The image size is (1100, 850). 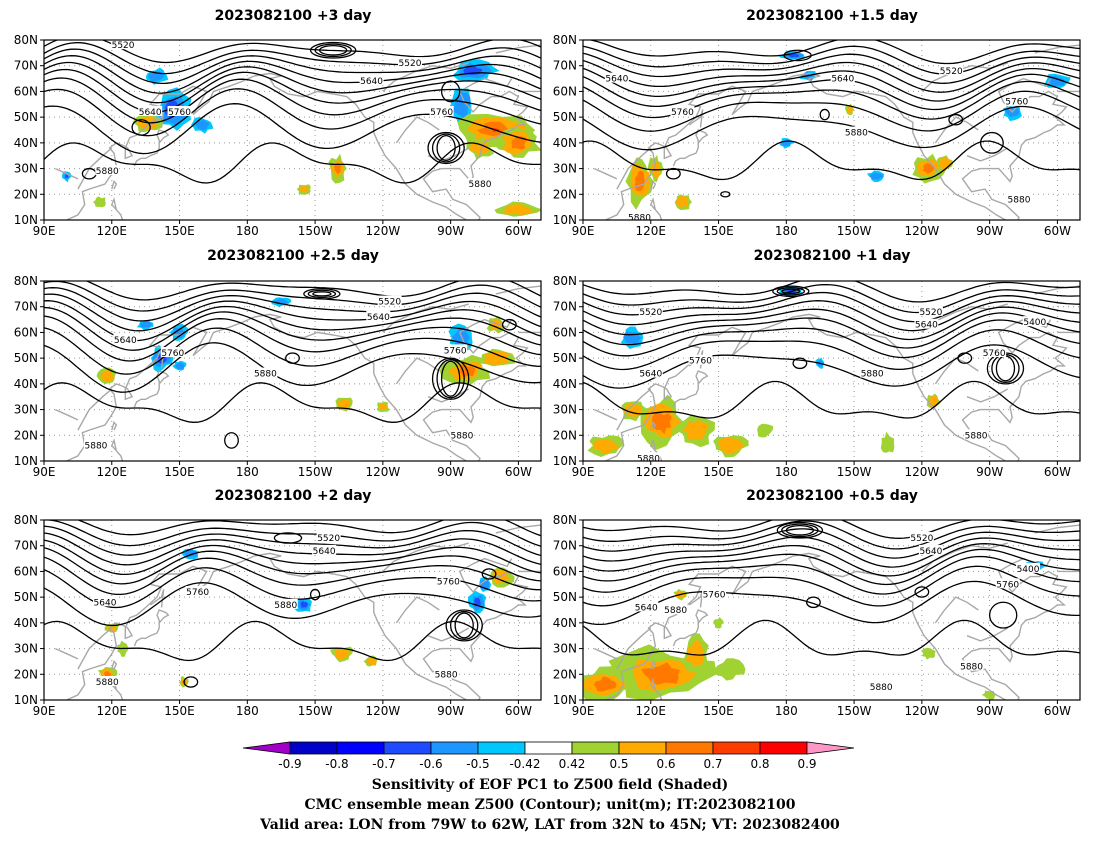 What do you see at coordinates (572, 764) in the screenshot?
I see `colorbar-label: 0.42` at bounding box center [572, 764].